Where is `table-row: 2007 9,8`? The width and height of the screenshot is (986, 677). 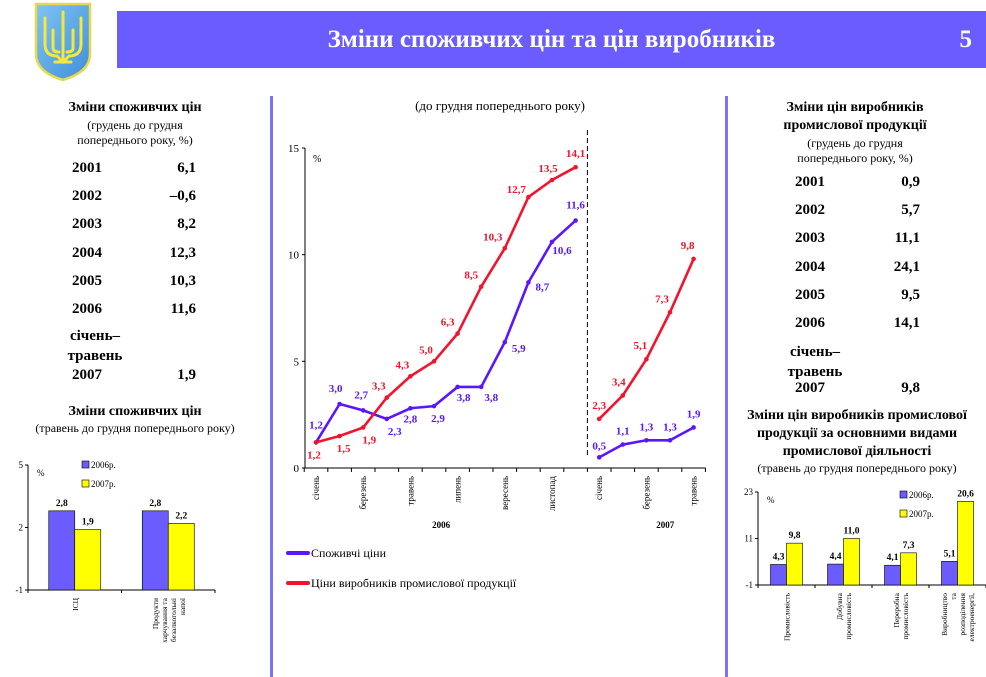 table-row: 2007 9,8 is located at coordinates (855, 389).